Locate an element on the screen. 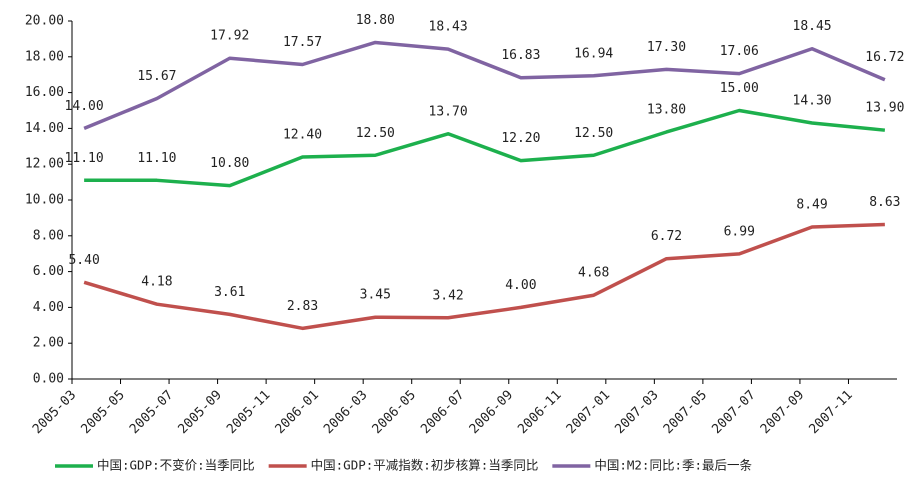 Image resolution: width=919 pixels, height=484 pixels. data-label: 18.43 is located at coordinates (448, 27).